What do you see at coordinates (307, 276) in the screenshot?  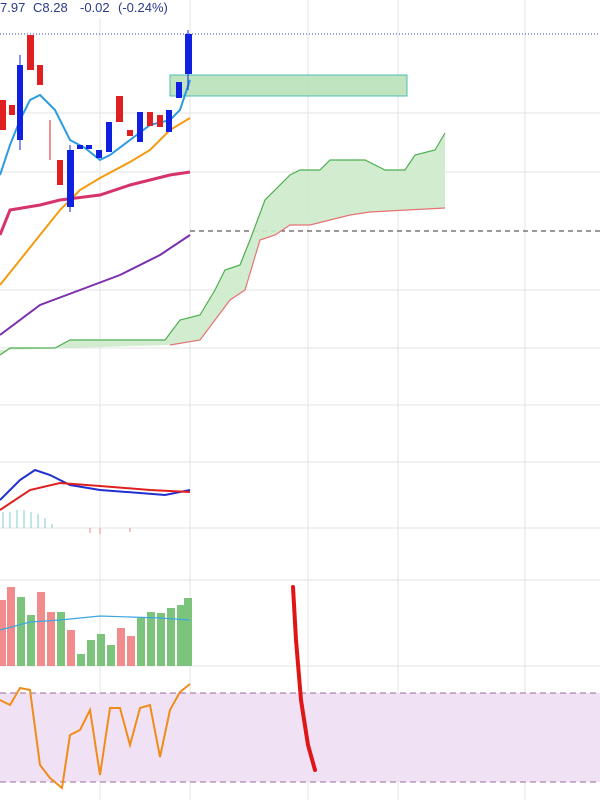 I see `span-b` at bounding box center [307, 276].